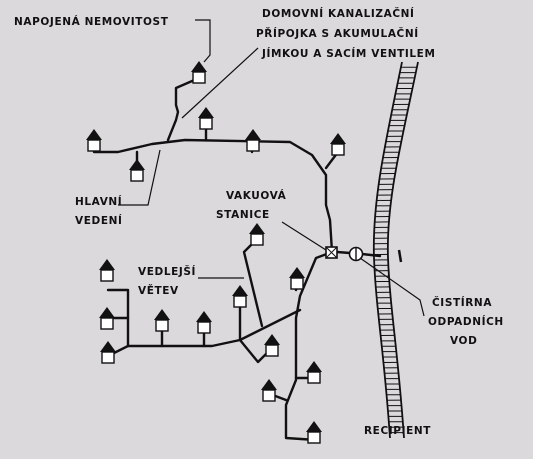 The height and width of the screenshot is (459, 533). What do you see at coordinates (466, 321) in the screenshot?
I see `label-treatment-plant-2: ODPADNÍCH` at bounding box center [466, 321].